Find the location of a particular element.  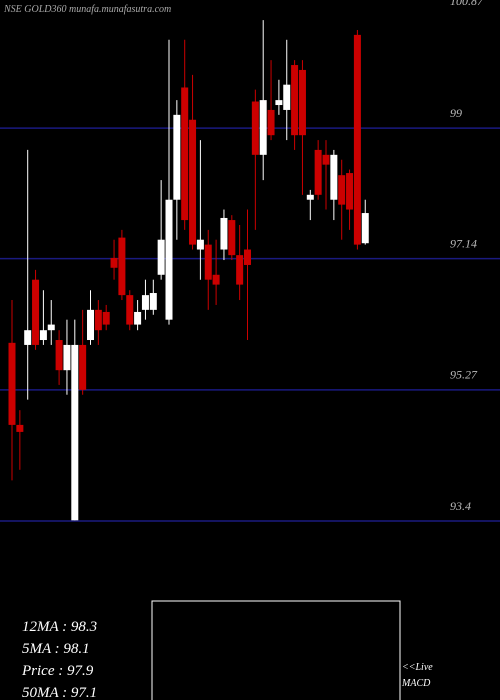

macd-label: <<Live is located at coordinates (417, 667).